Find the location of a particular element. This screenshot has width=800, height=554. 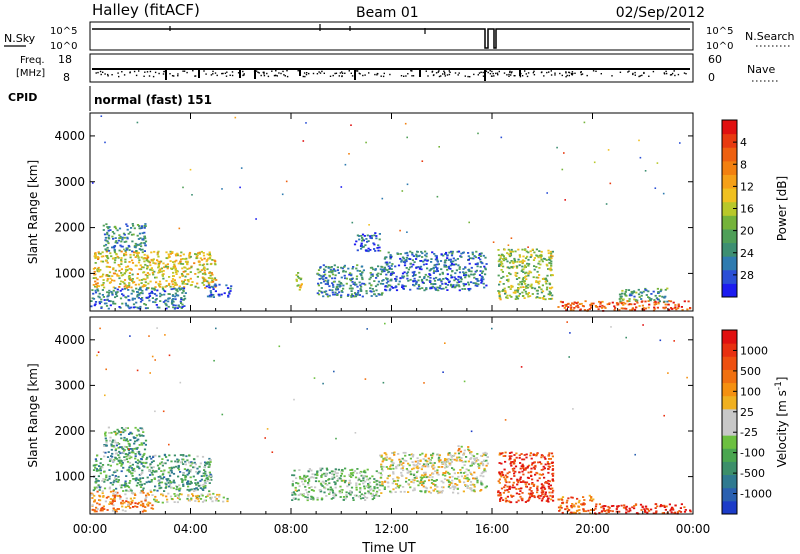

colorbar-swatch is located at coordinates (729, 337).